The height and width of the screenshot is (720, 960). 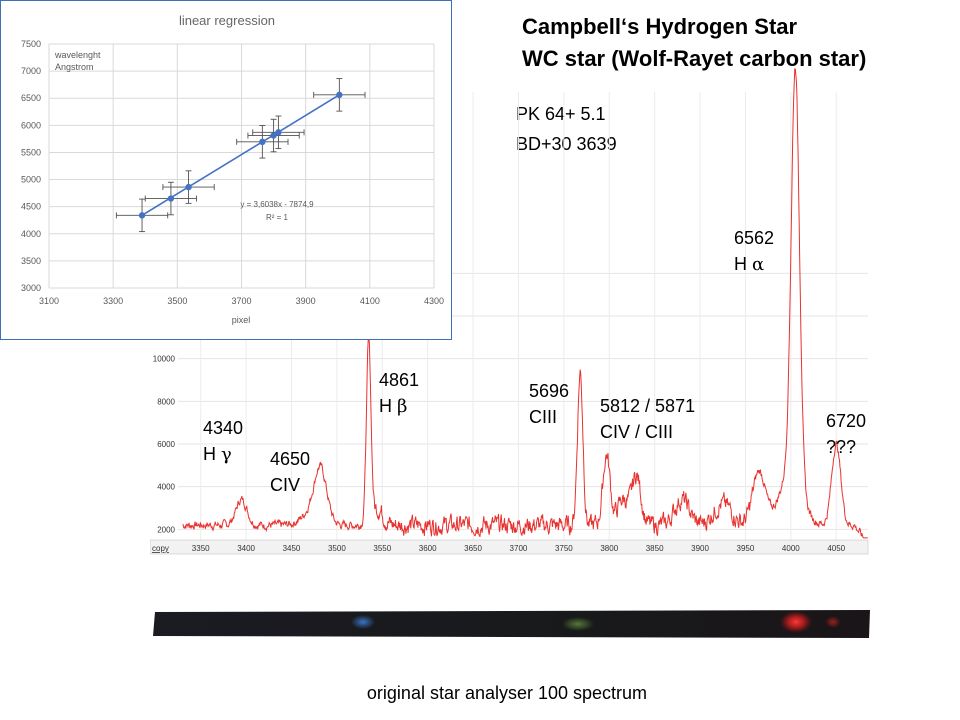 I want to click on regression-y-tick-label: 4000, so click(x=31, y=234).